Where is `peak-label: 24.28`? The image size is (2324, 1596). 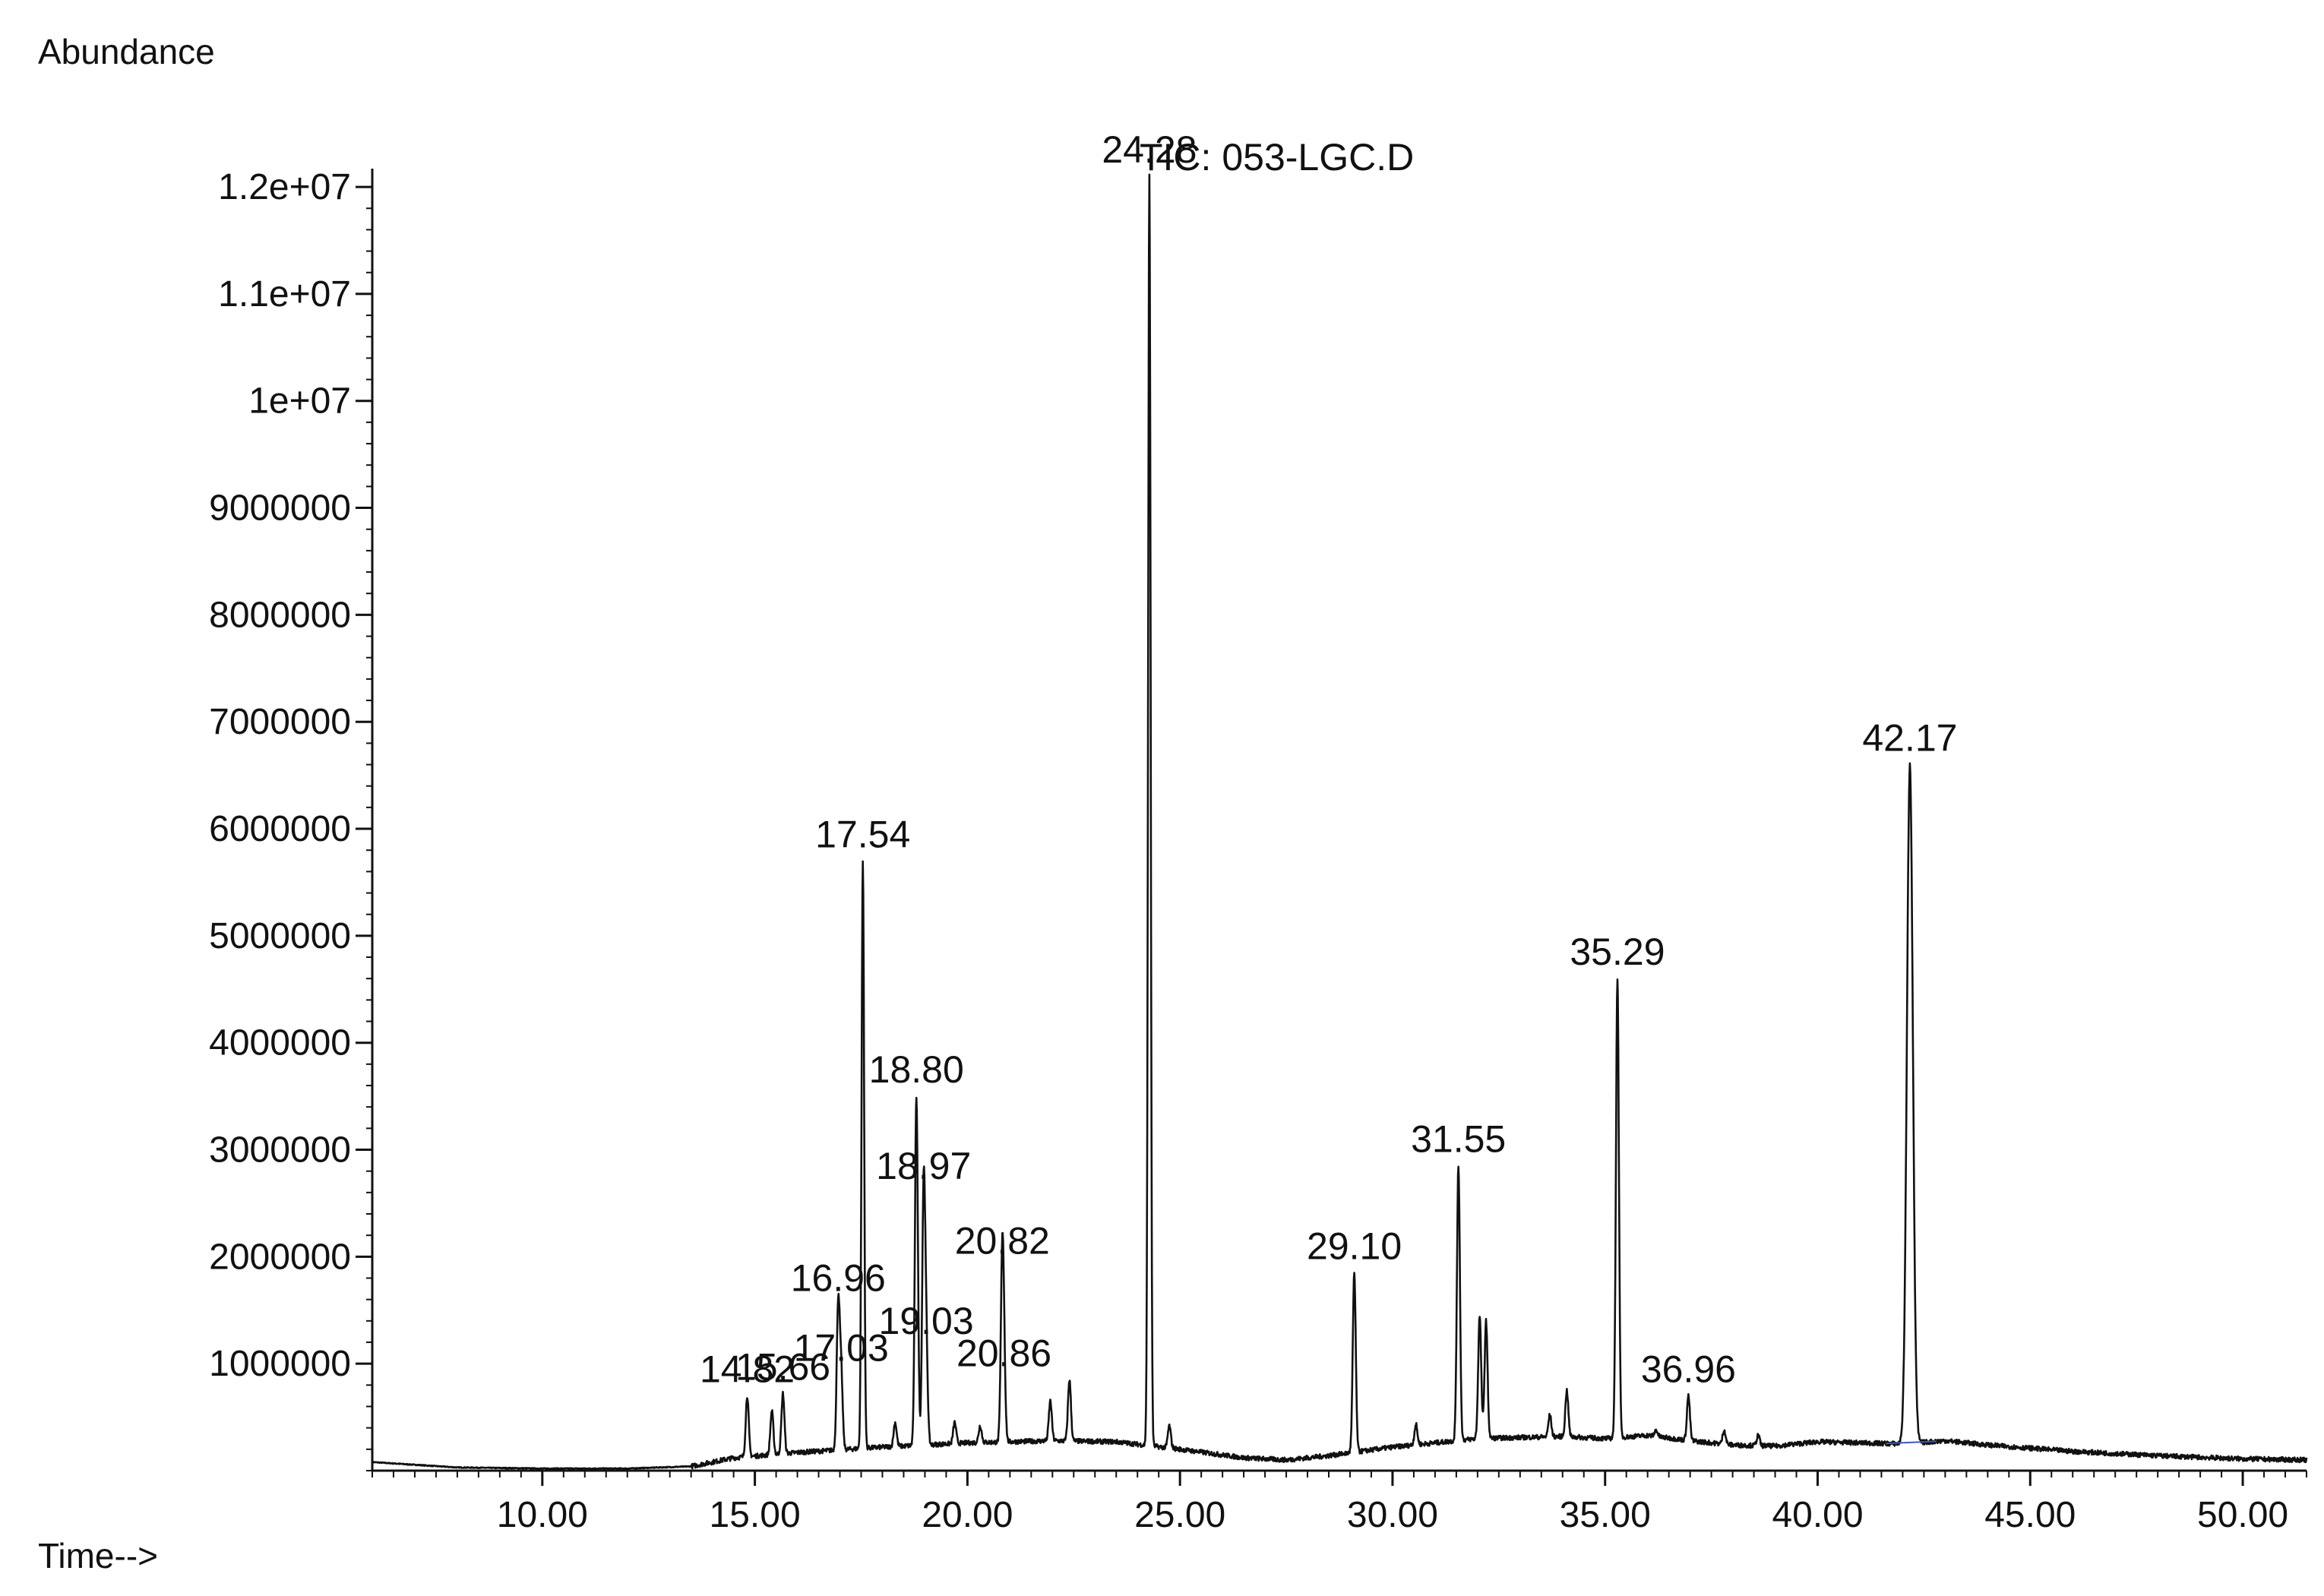
peak-label: 24.28 is located at coordinates (1149, 149).